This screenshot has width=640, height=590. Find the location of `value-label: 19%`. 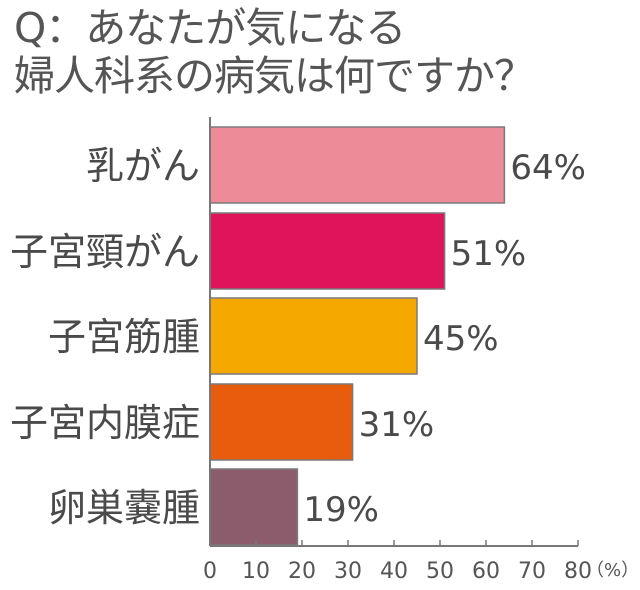

value-label: 19% is located at coordinates (341, 510).